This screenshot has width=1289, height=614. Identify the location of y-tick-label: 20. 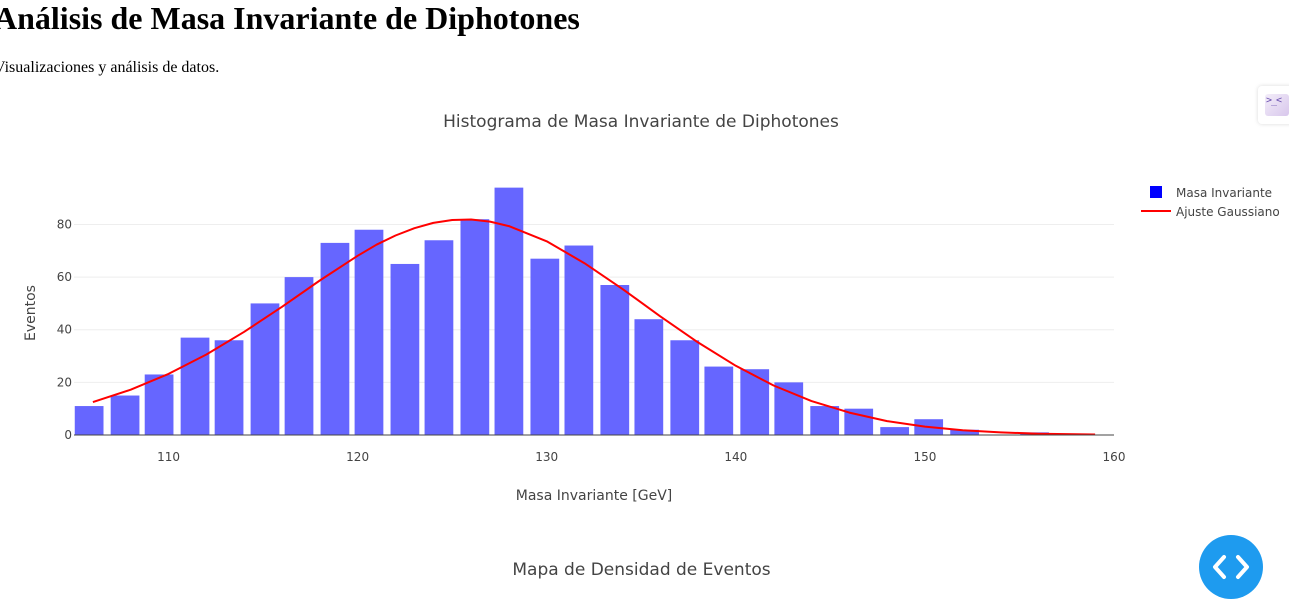
(64, 382).